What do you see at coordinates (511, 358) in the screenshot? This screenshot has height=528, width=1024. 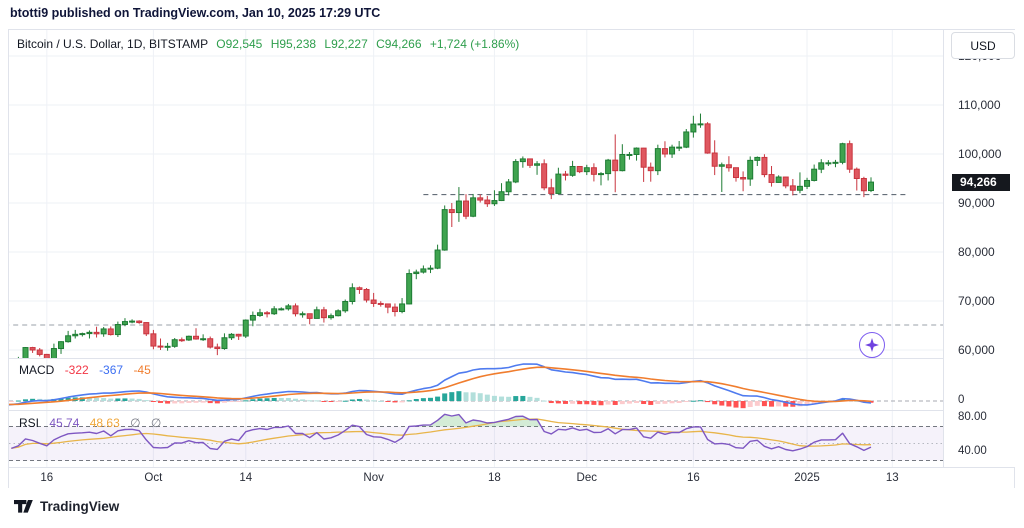 I see `pane-separator-macd` at bounding box center [511, 358].